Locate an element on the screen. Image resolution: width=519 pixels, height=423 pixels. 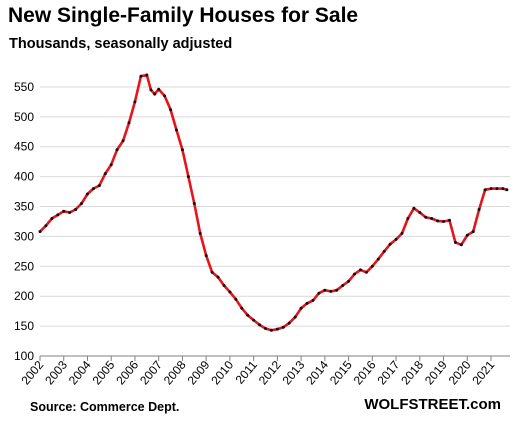
x-tick-label: 2007 is located at coordinates (151, 373).